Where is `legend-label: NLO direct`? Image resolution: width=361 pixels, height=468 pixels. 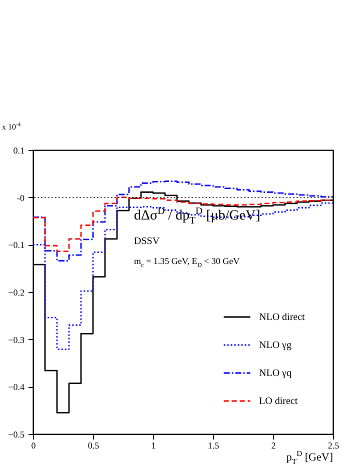 legend-label: NLO direct is located at coordinates (282, 317).